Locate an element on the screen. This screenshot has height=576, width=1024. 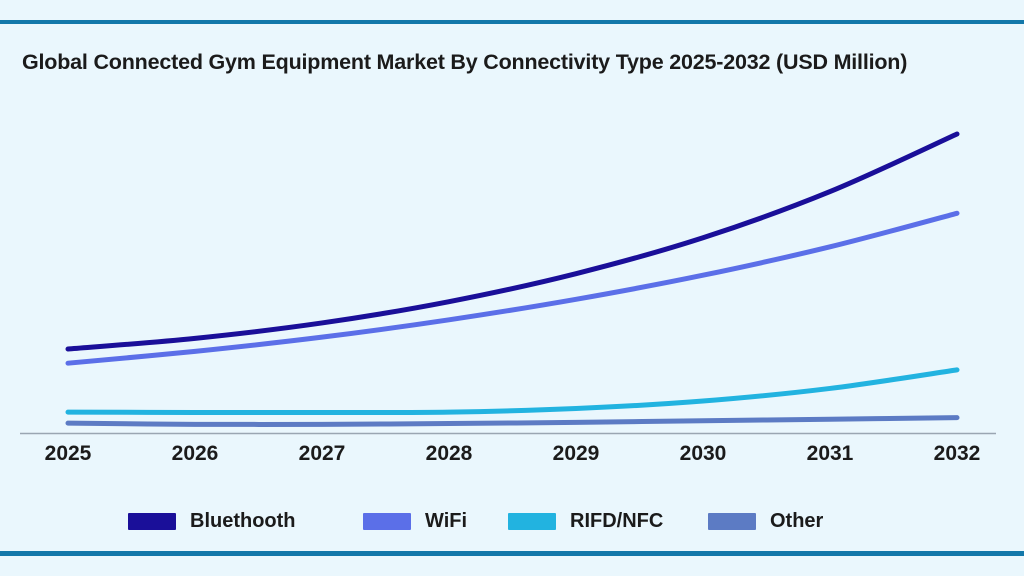
x-tick-label: 2030 is located at coordinates (703, 453).